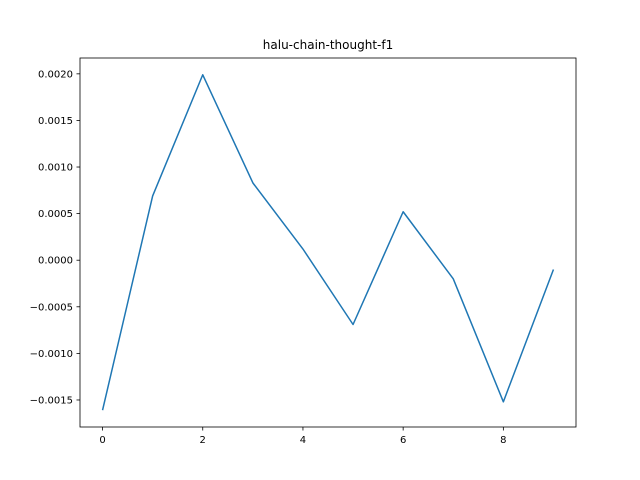 This screenshot has height=480, width=640. I want to click on y-tick-label: 0.0020, so click(55, 74).